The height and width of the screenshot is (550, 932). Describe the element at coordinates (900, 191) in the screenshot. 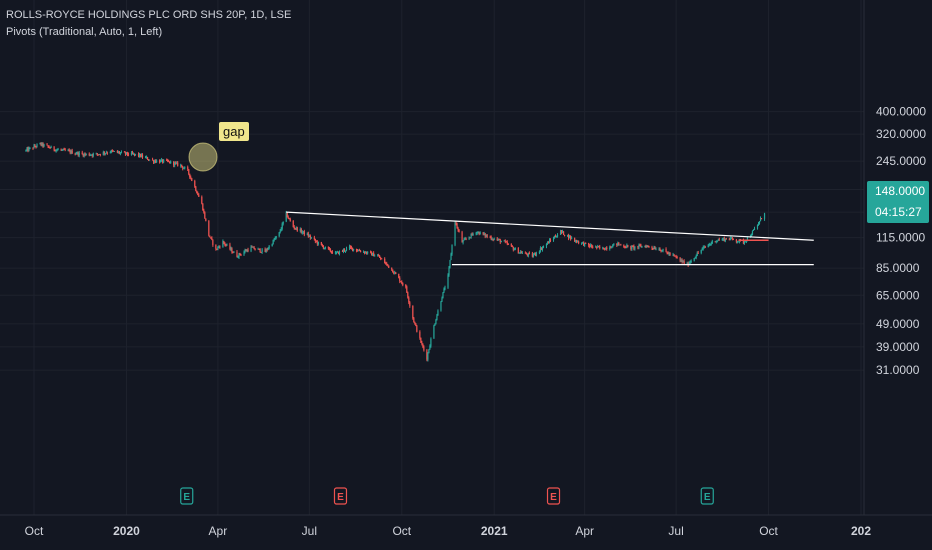

I see `last-price-value: 148.0000` at that location.